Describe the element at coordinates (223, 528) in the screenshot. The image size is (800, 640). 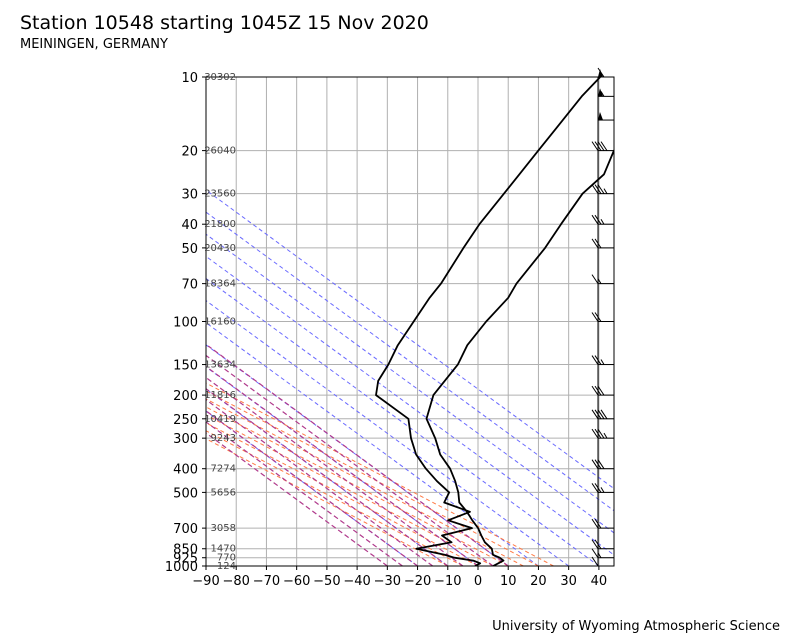
I see `height-label: 3058` at that location.